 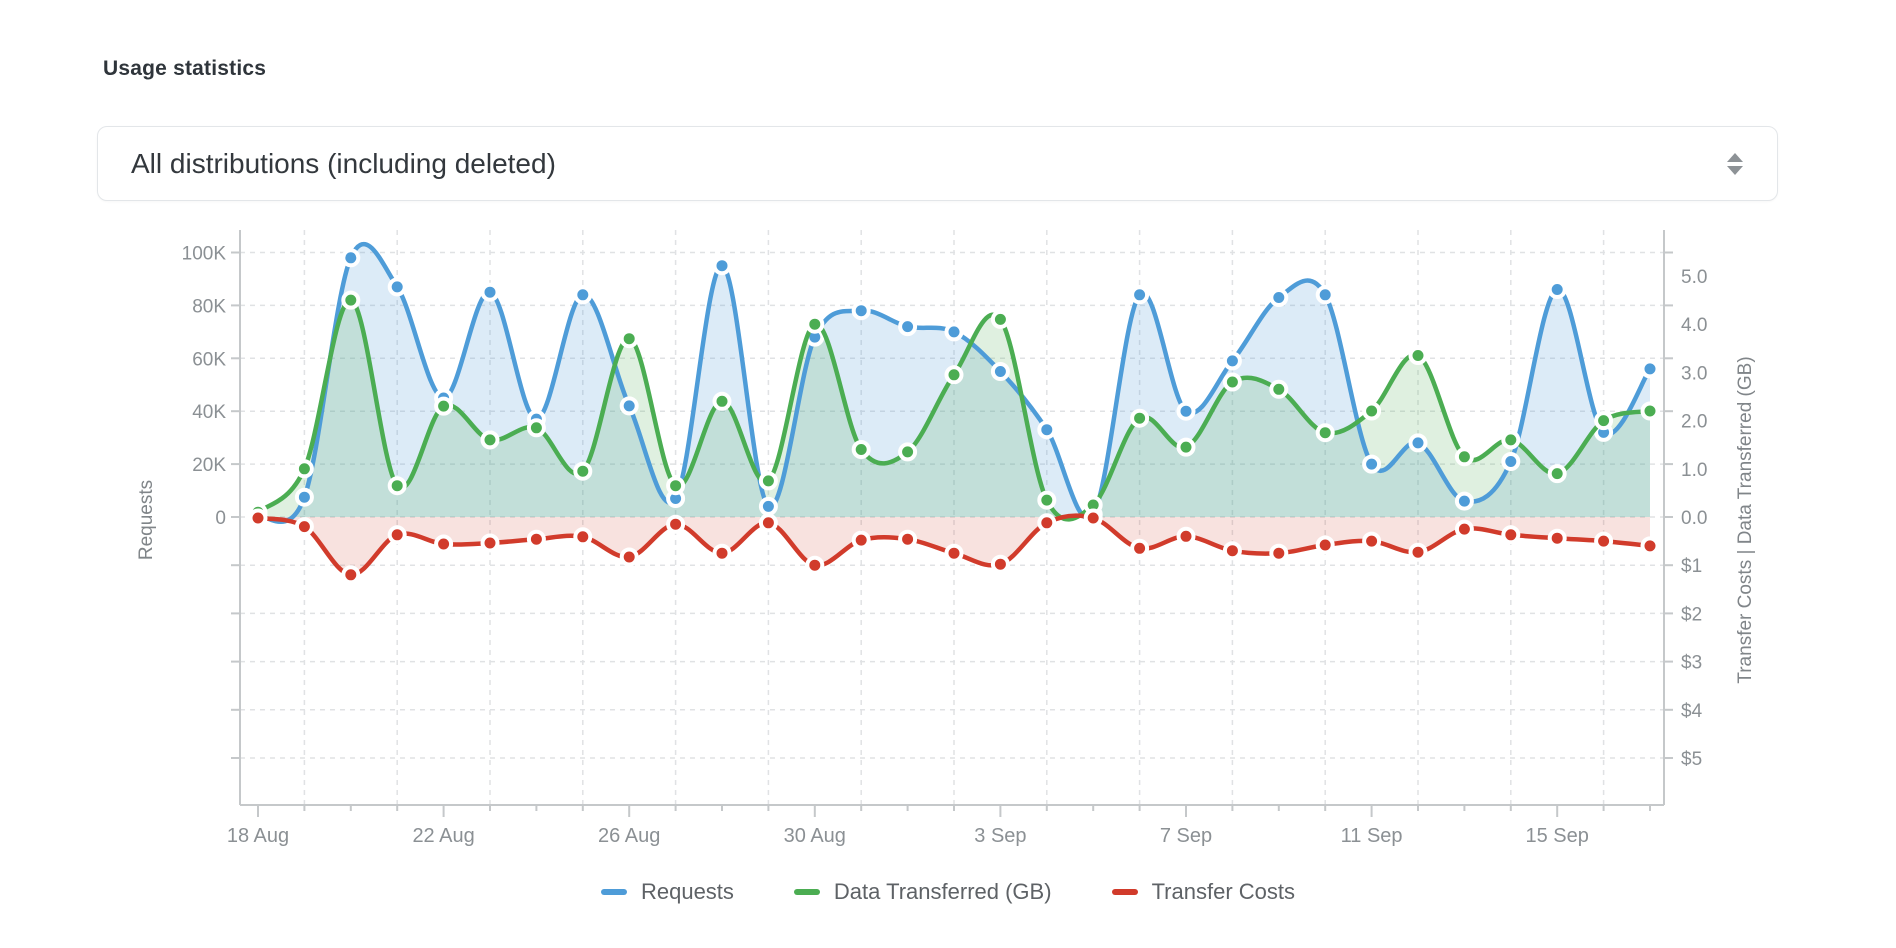 What do you see at coordinates (209, 359) in the screenshot?
I see `y-tick-label-left: 60K` at bounding box center [209, 359].